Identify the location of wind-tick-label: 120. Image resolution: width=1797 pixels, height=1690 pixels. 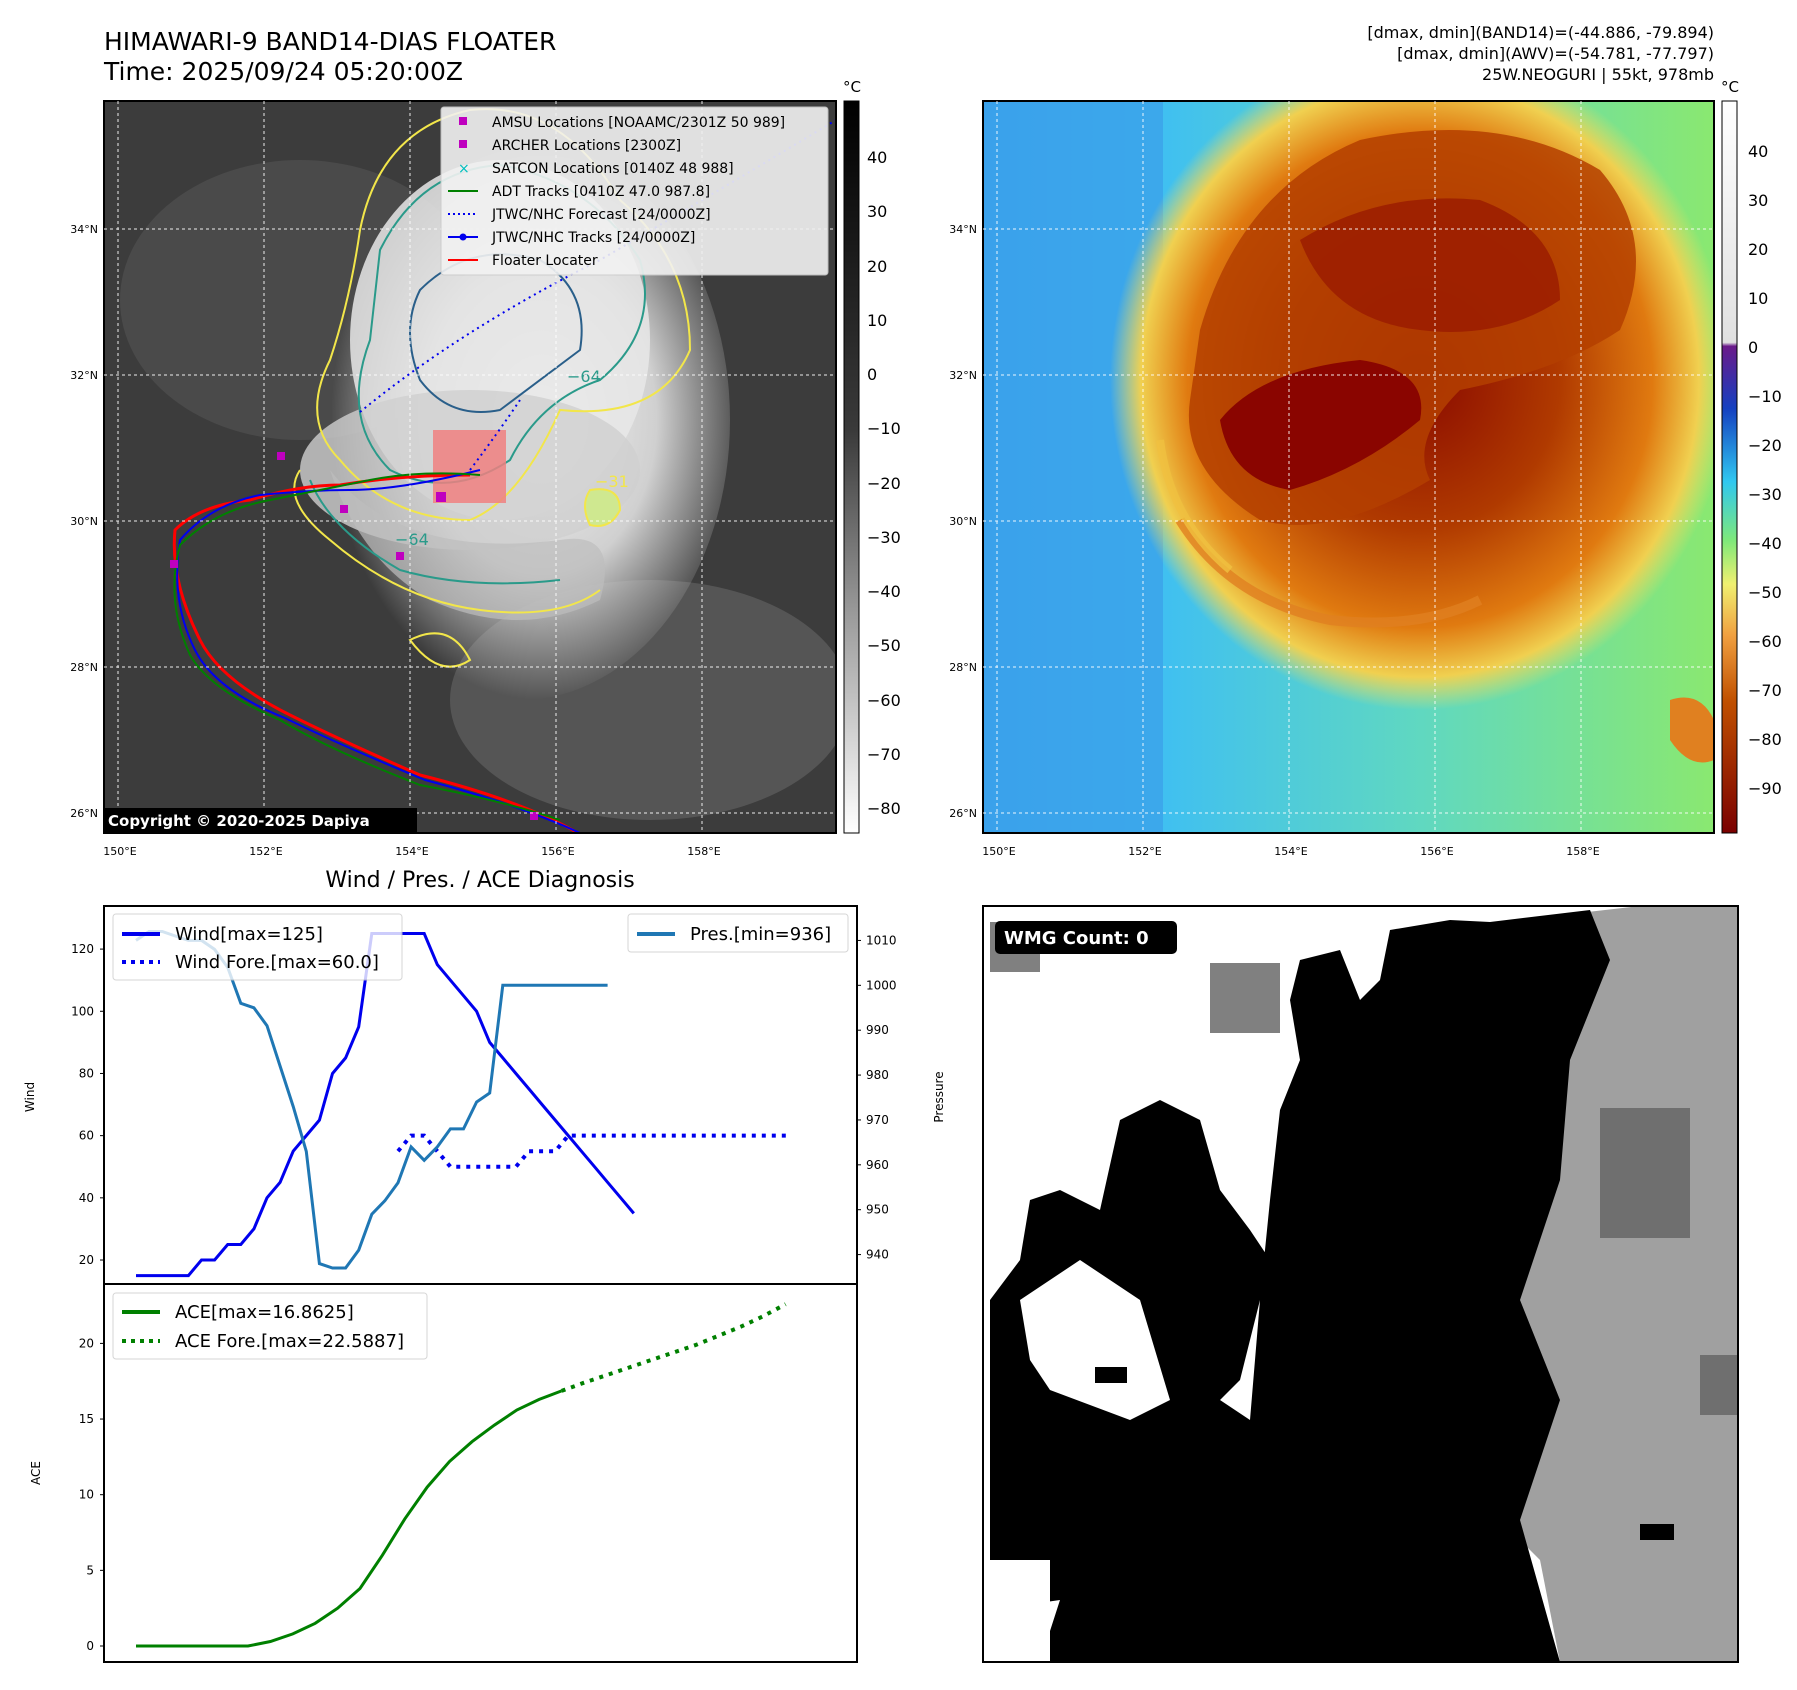
(82, 949).